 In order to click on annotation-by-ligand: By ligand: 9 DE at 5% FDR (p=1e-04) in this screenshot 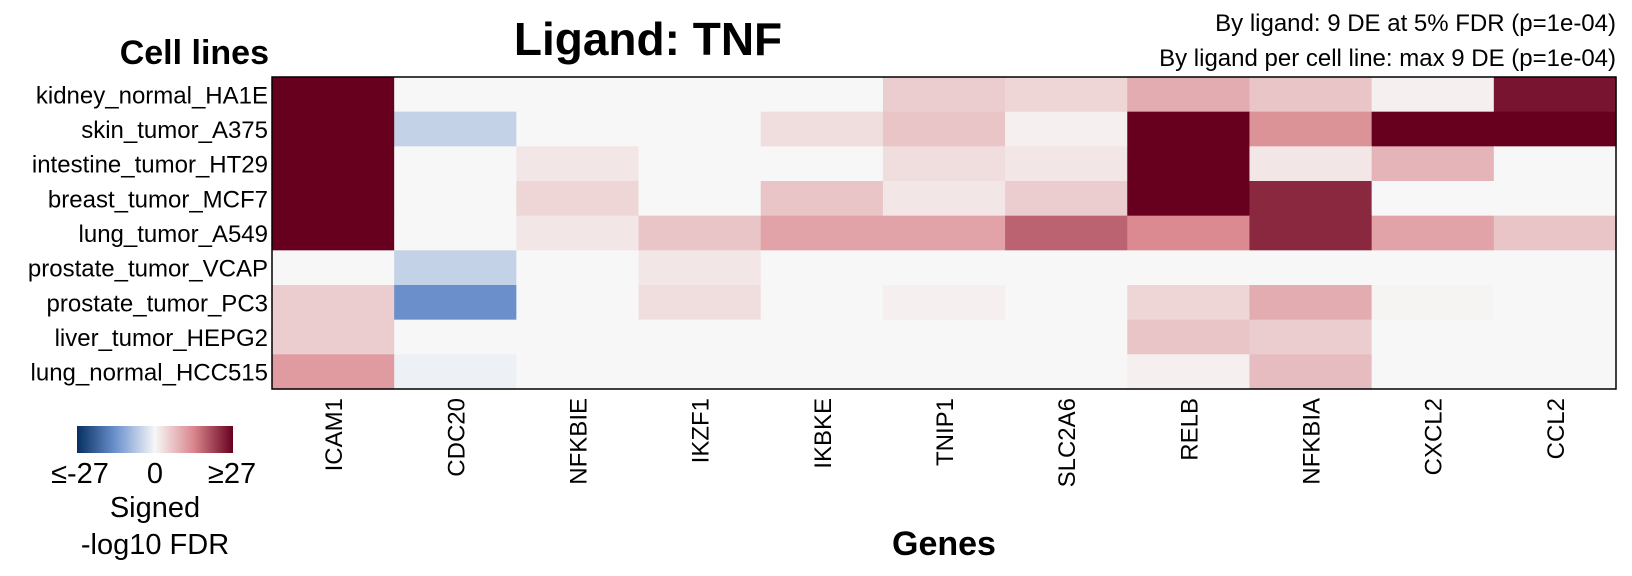, I will do `click(1415, 23)`.